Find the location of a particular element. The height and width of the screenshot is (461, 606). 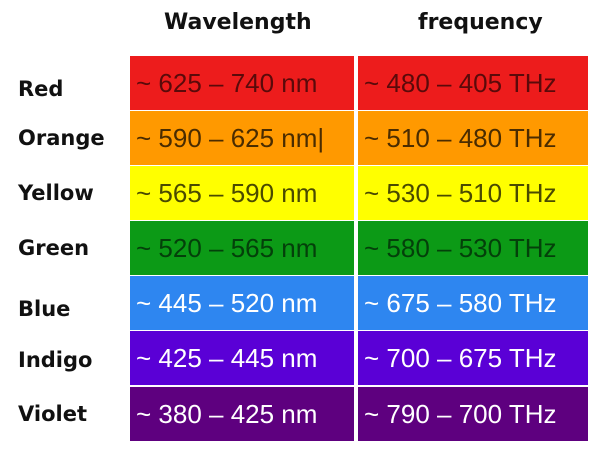

frequency-cell: ~ 510 – 480 THz is located at coordinates (473, 138).